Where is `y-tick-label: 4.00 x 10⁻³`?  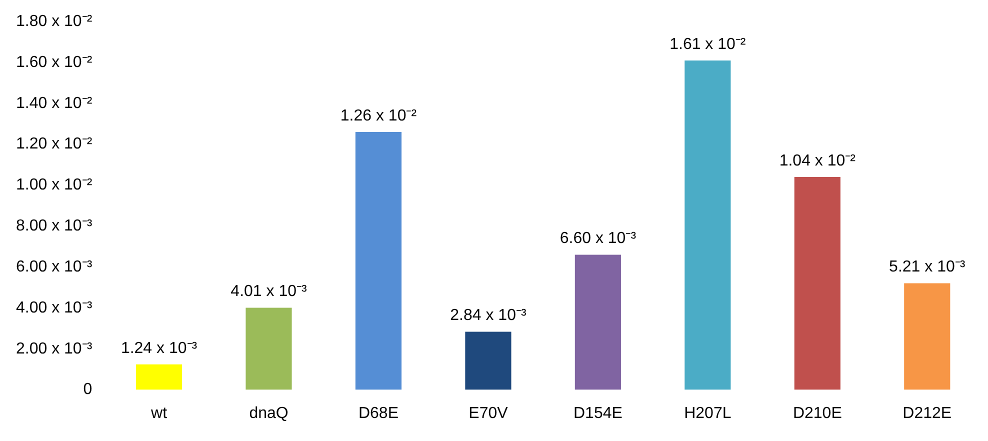
y-tick-label: 4.00 x 10⁻³ is located at coordinates (54, 307).